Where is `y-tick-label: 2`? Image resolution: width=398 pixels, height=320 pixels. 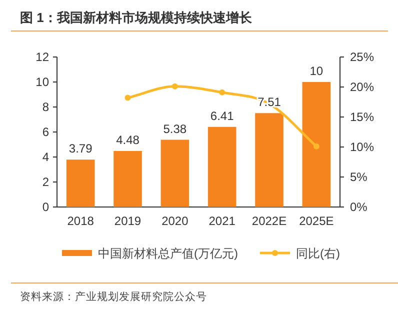
y-tick-label: 2 is located at coordinates (46, 182).